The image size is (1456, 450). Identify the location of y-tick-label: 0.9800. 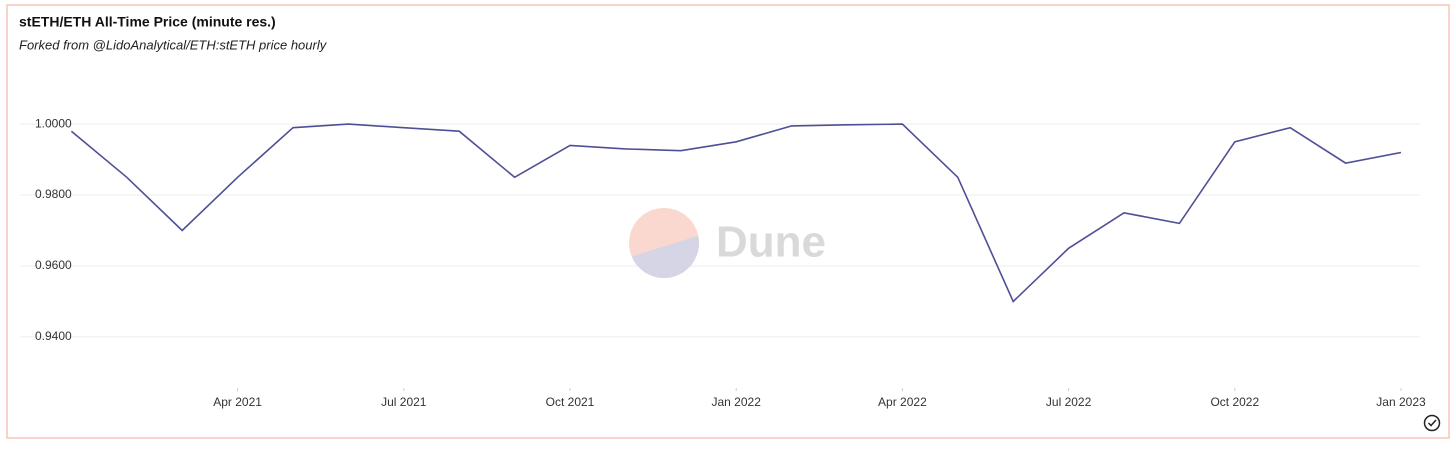
(53, 194).